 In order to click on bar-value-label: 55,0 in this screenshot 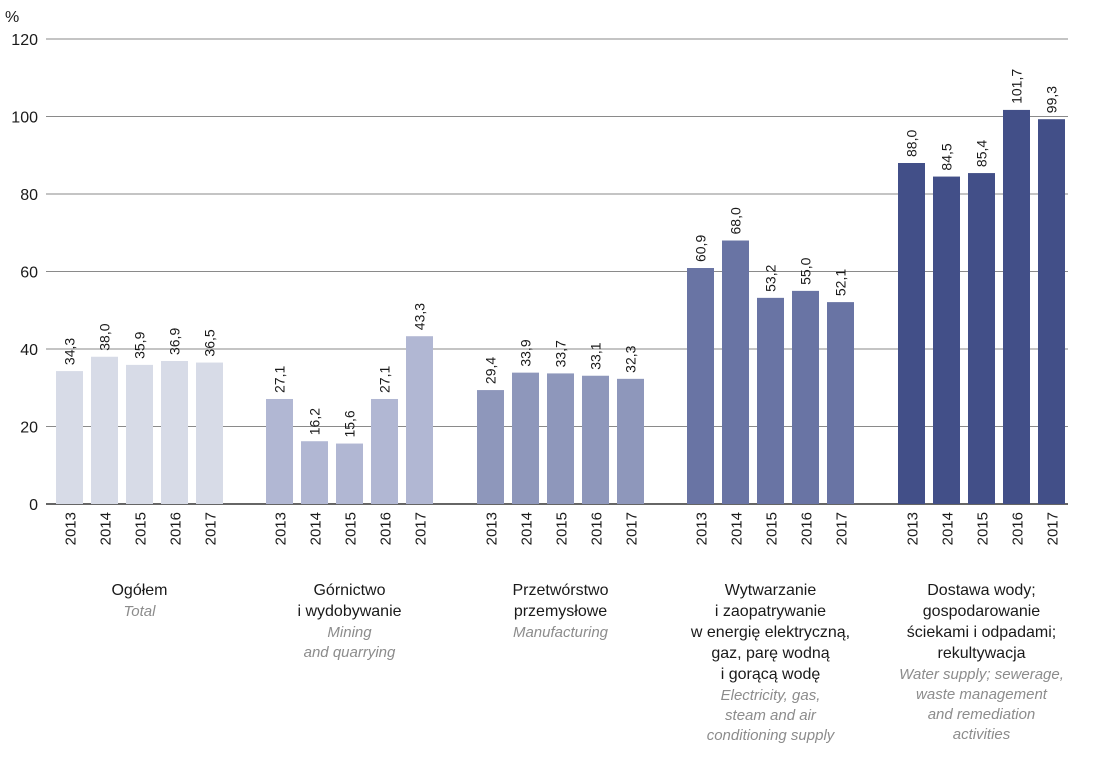, I will do `click(806, 270)`.